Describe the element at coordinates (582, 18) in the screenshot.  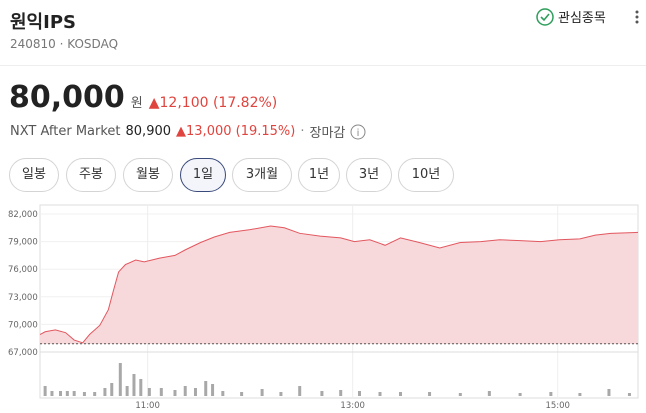
I see `watchlist-label: 관심종목` at that location.